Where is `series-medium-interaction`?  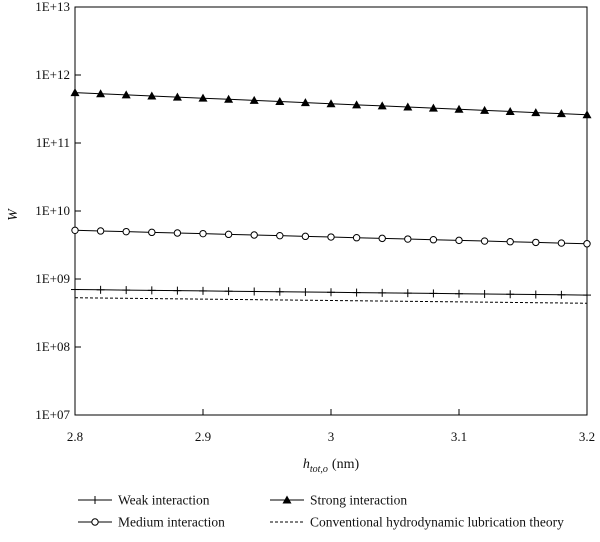
series-medium-interaction is located at coordinates (331, 237).